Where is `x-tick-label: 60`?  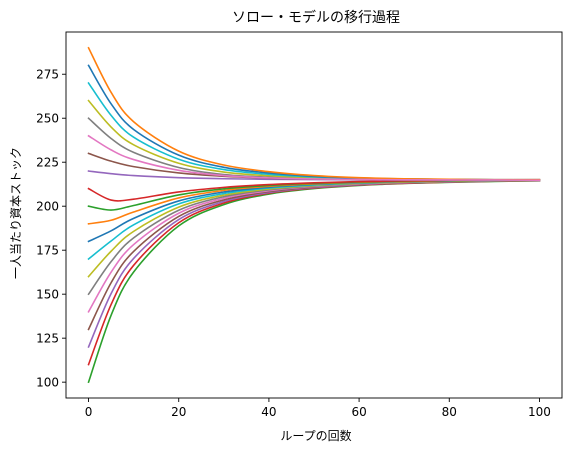
x-tick-label: 60 is located at coordinates (358, 412).